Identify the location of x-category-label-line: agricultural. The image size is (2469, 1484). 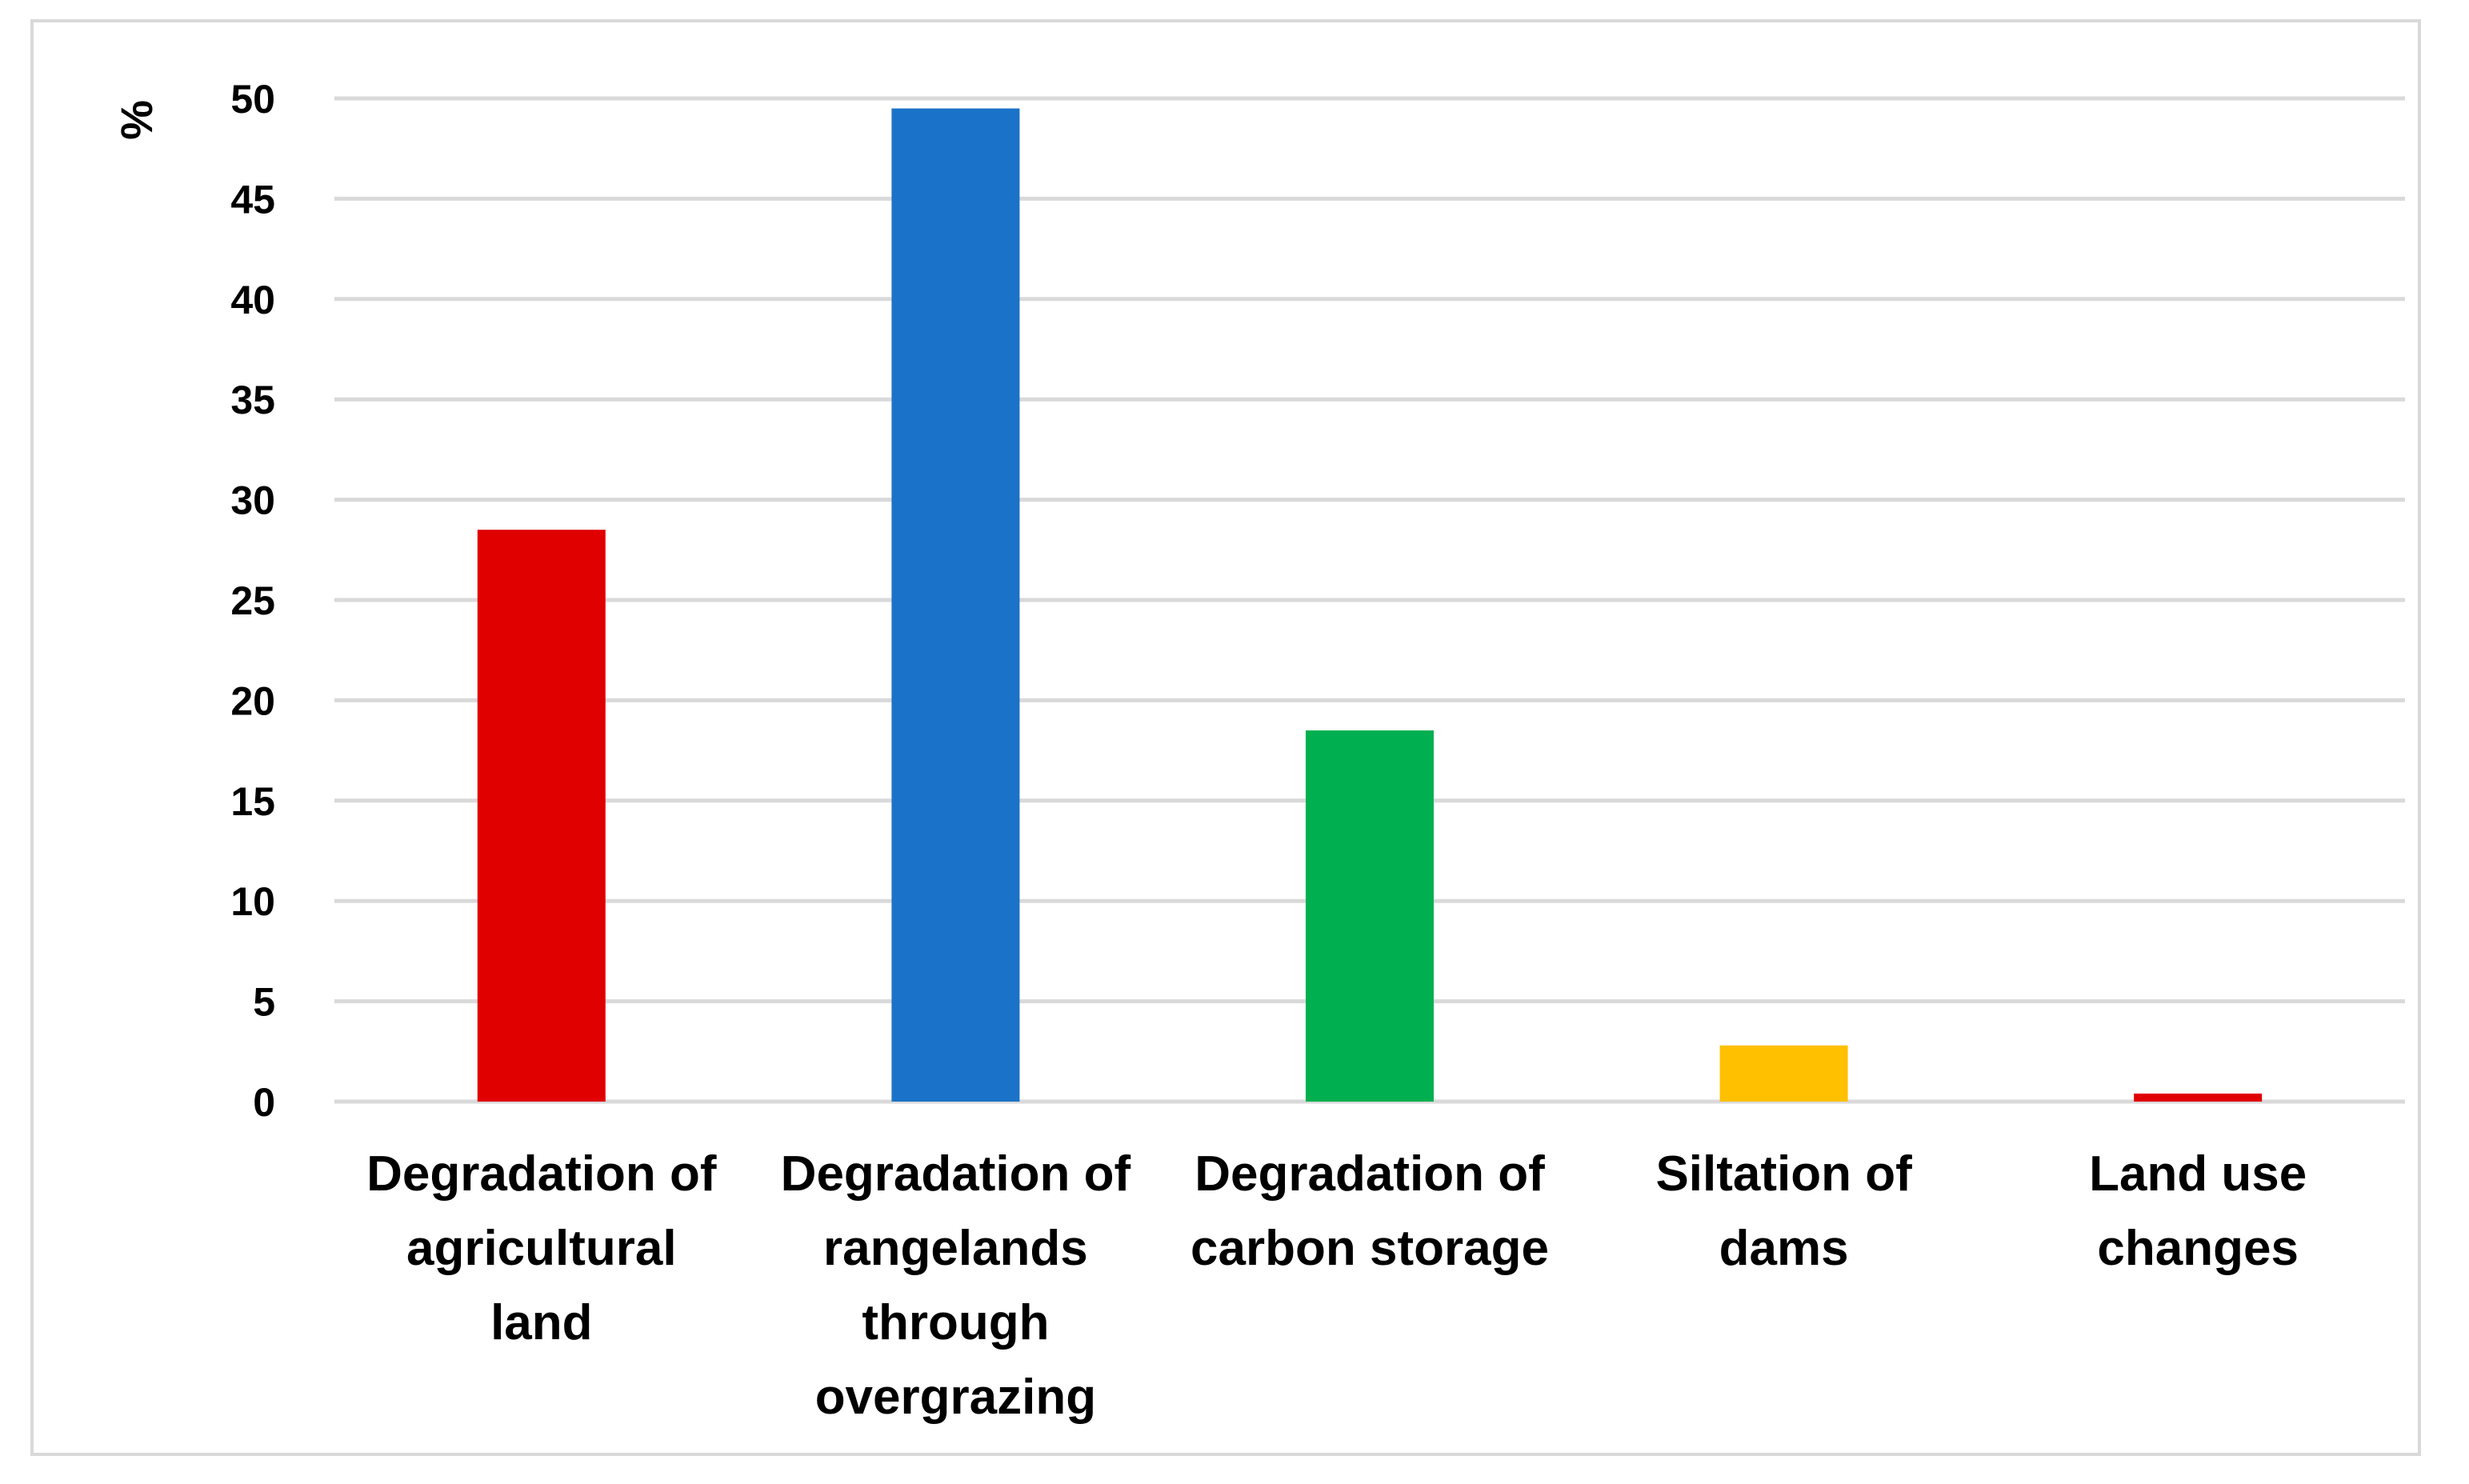
(541, 1248).